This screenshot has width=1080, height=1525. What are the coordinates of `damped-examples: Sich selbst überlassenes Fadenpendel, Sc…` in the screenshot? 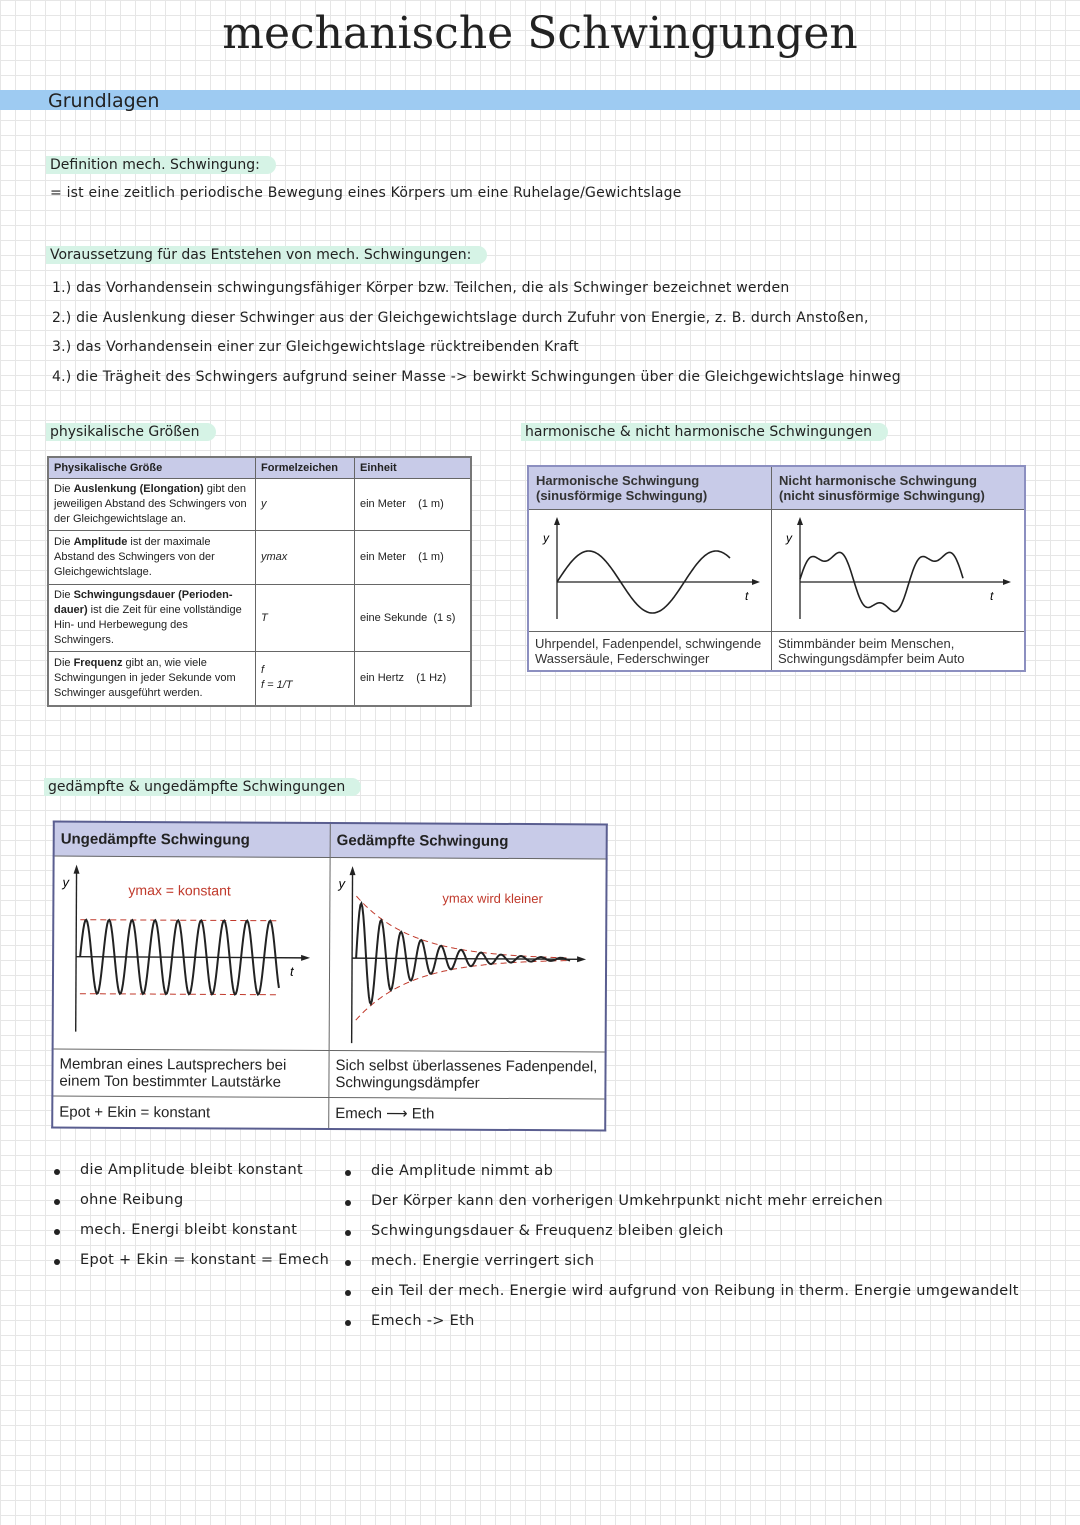 It's located at (467, 1074).